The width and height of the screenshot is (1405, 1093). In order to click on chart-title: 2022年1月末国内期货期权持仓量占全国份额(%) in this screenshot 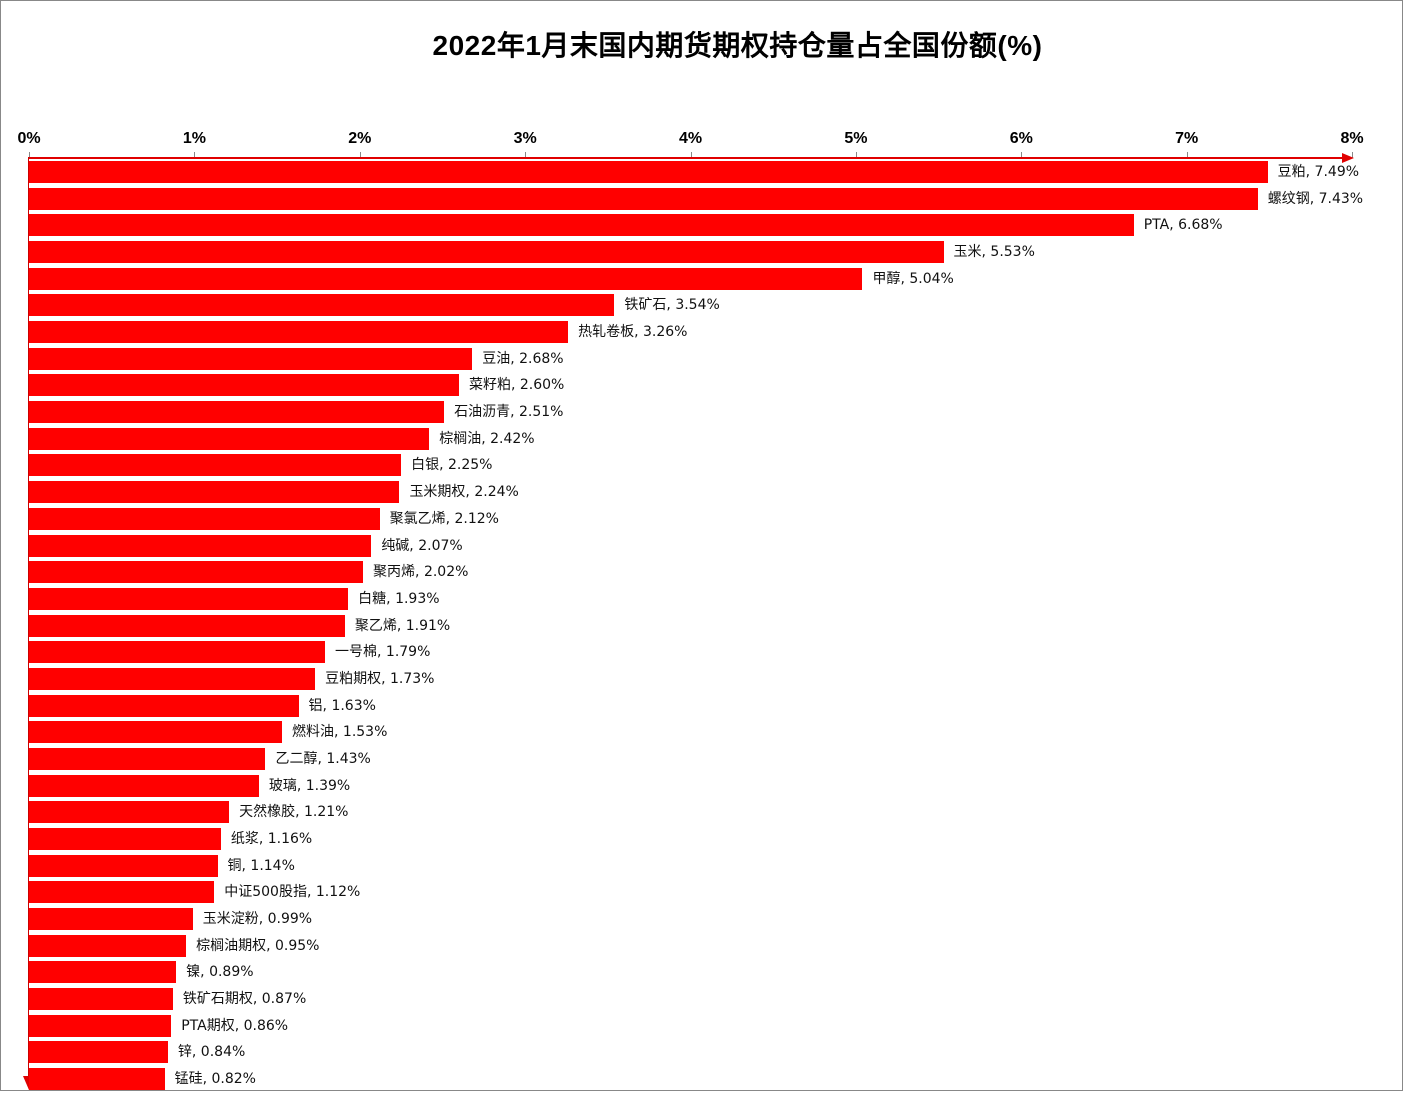, I will do `click(737, 45)`.